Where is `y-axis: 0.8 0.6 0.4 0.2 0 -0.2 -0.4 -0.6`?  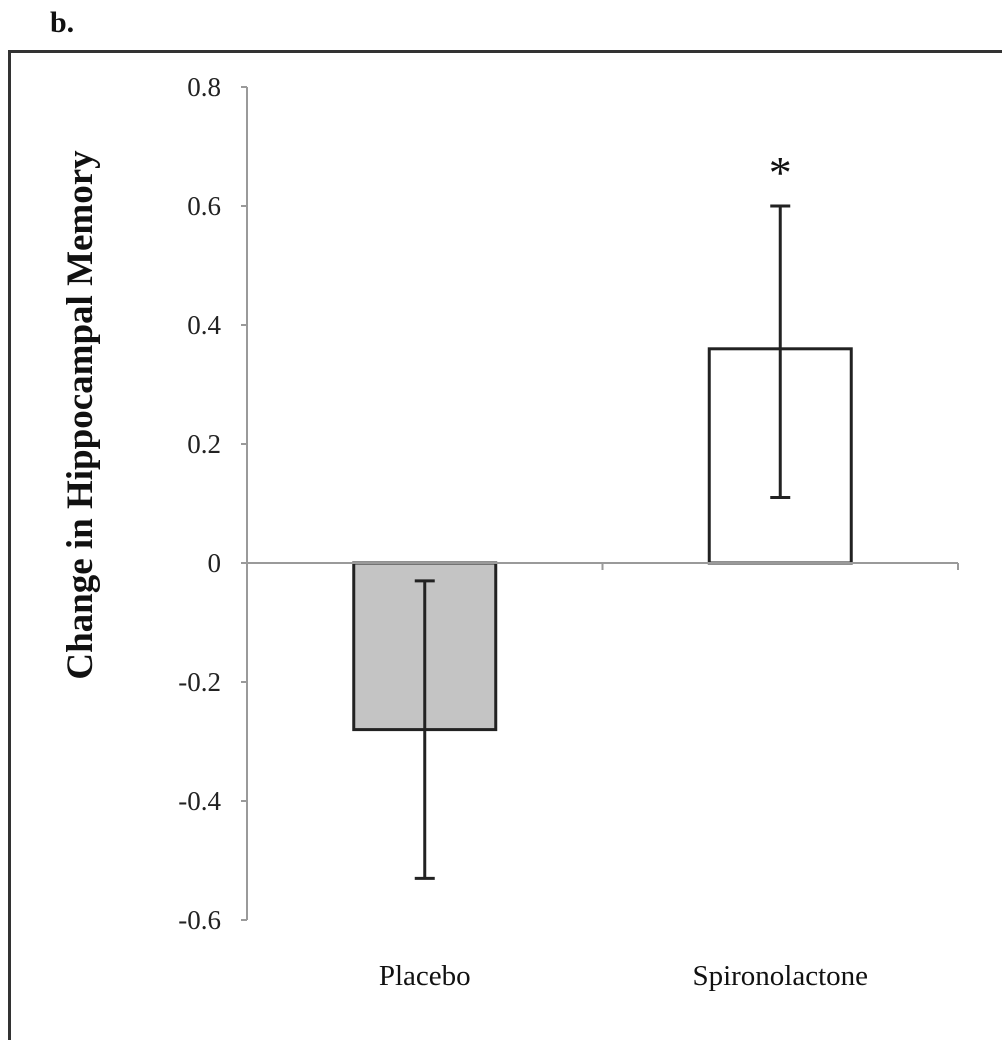 y-axis: 0.8 0.6 0.4 0.2 0 -0.2 -0.4 -0.6 is located at coordinates (213, 503).